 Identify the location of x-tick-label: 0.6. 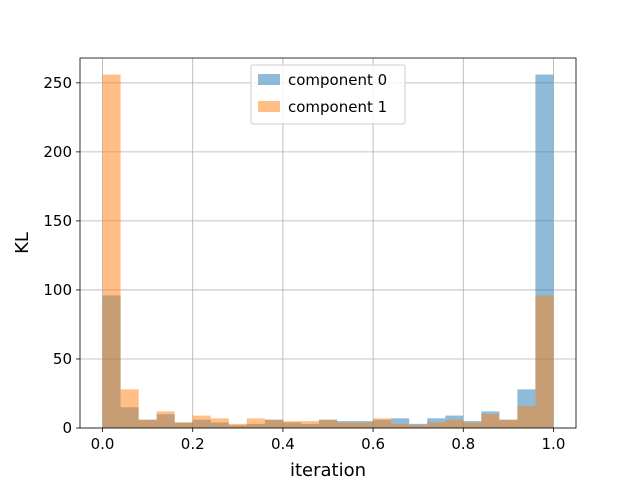
(373, 444).